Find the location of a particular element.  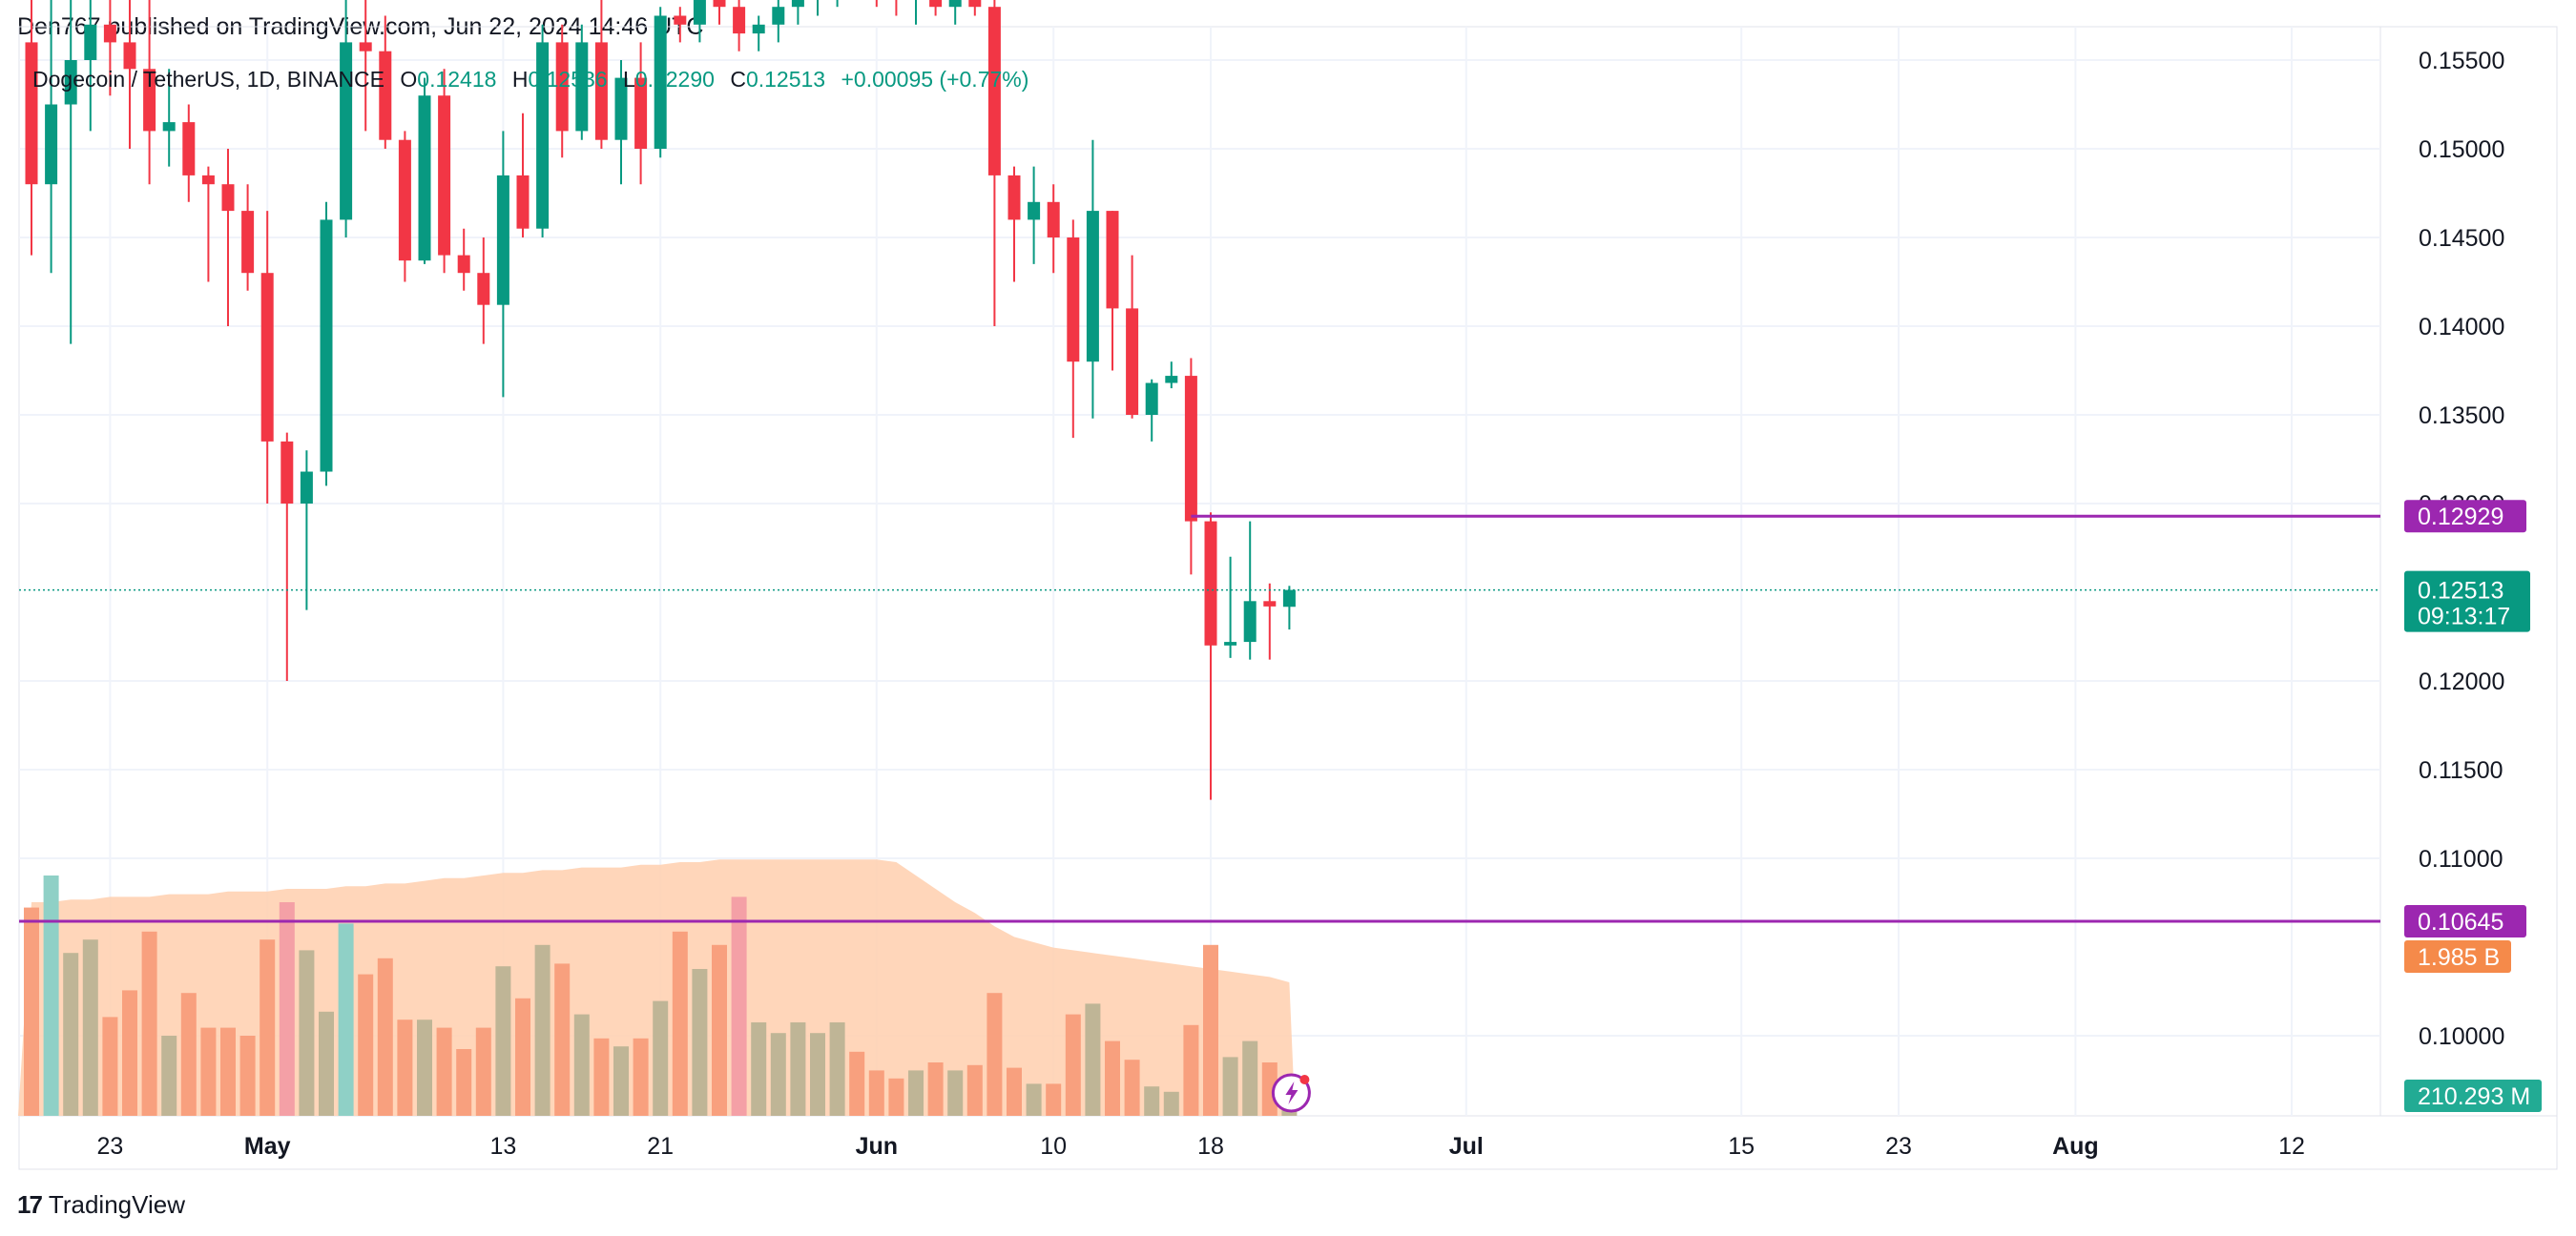

legend-change: +0.00095 (+0.77%) is located at coordinates (935, 79).